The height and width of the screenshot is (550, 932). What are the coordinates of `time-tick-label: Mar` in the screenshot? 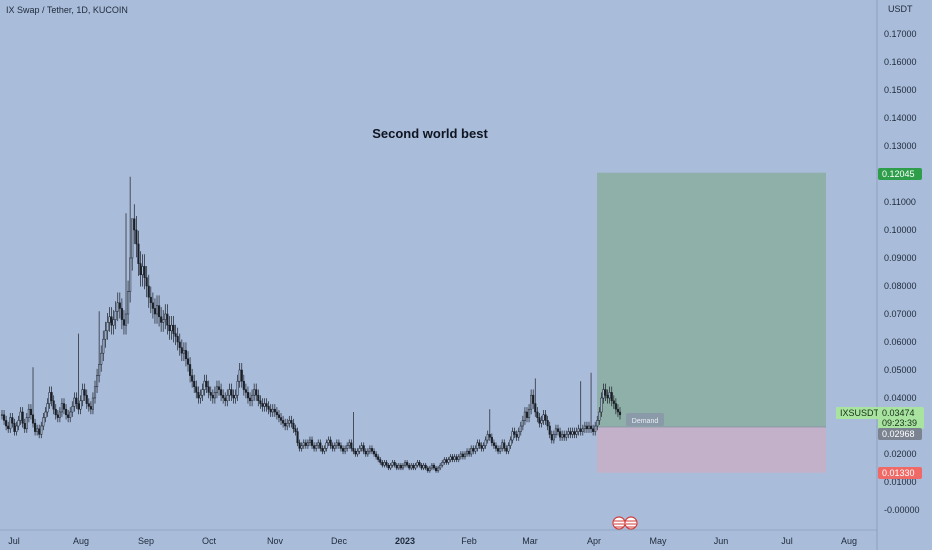 It's located at (530, 541).